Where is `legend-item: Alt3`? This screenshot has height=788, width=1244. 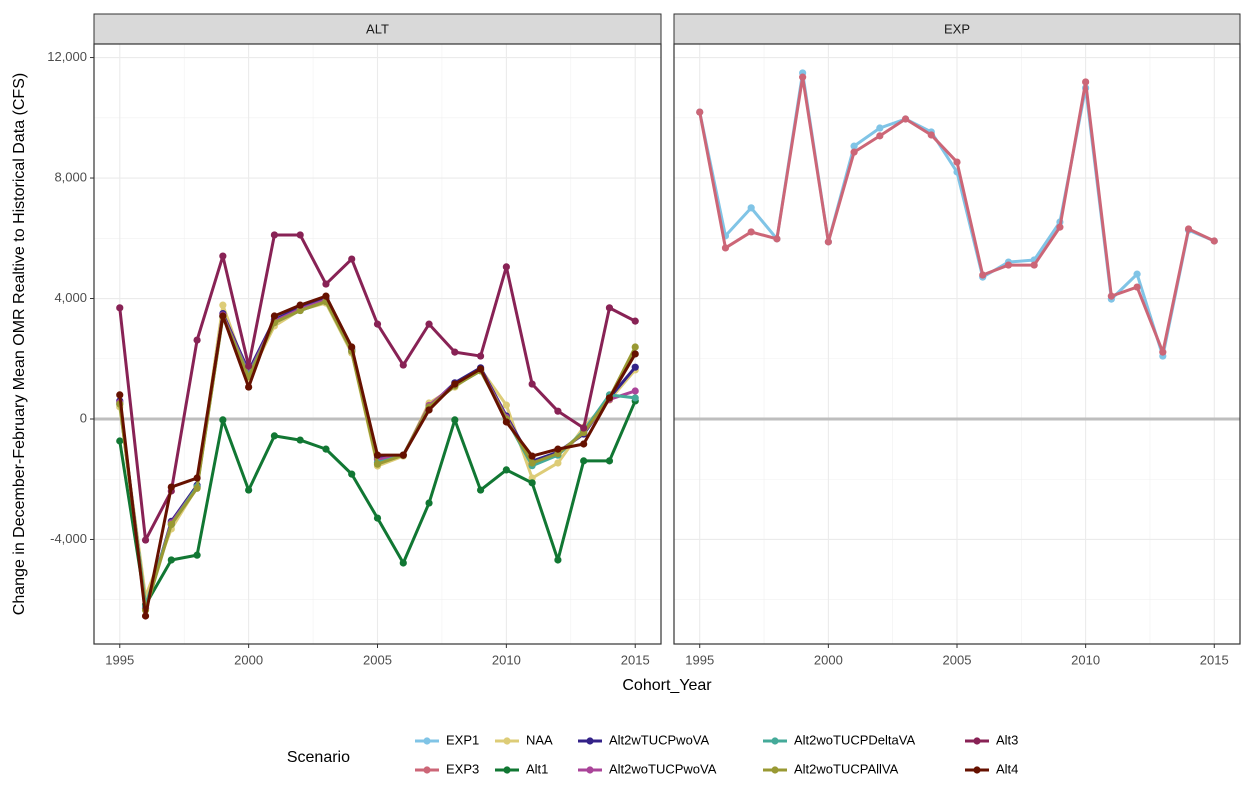
legend-item: Alt3 is located at coordinates (991, 739).